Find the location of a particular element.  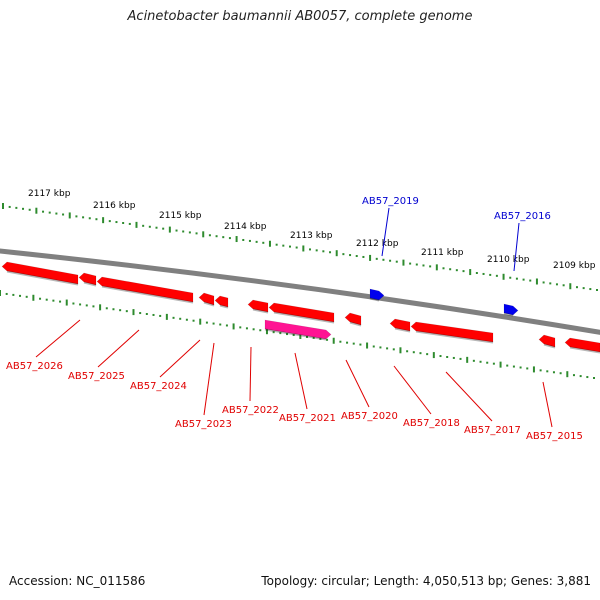

gene-AB57_2020 is located at coordinates (353, 319).